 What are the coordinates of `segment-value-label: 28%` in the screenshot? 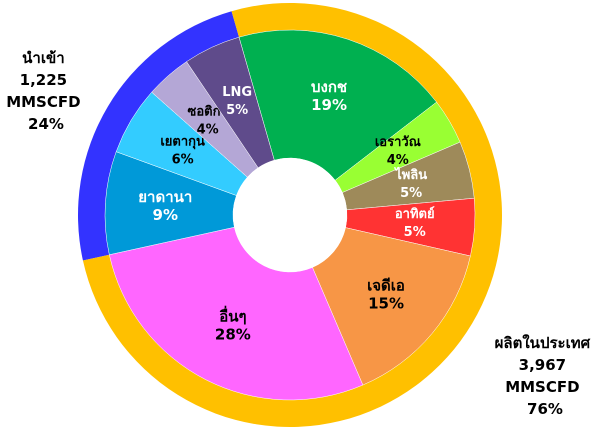 It's located at (233, 335).